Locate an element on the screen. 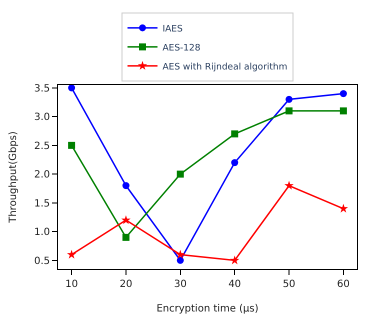 This screenshot has width=370, height=324. x-axis-title: Encryption time (μs) is located at coordinates (207, 309).